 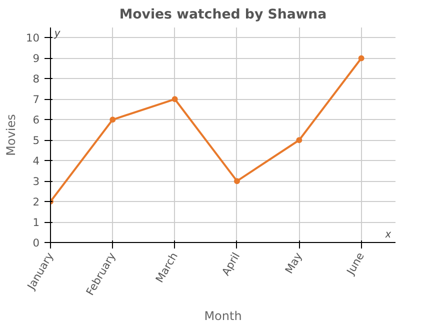 What do you see at coordinates (36, 79) in the screenshot?
I see `y-tick-label: 8` at bounding box center [36, 79].